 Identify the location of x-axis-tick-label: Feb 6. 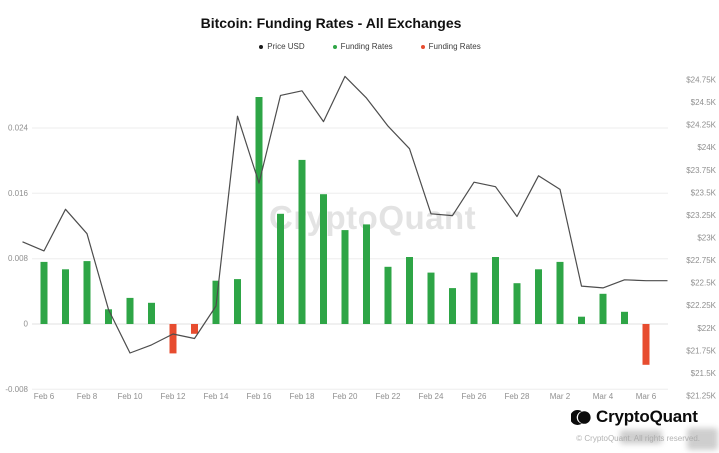
(44, 396).